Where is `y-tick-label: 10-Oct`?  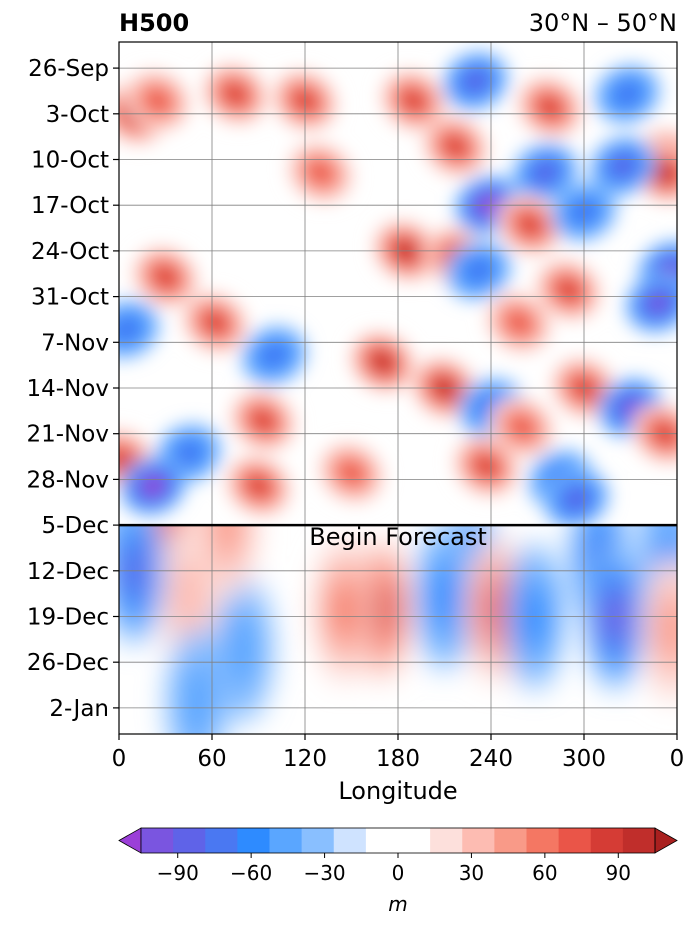 y-tick-label: 10-Oct is located at coordinates (70, 161).